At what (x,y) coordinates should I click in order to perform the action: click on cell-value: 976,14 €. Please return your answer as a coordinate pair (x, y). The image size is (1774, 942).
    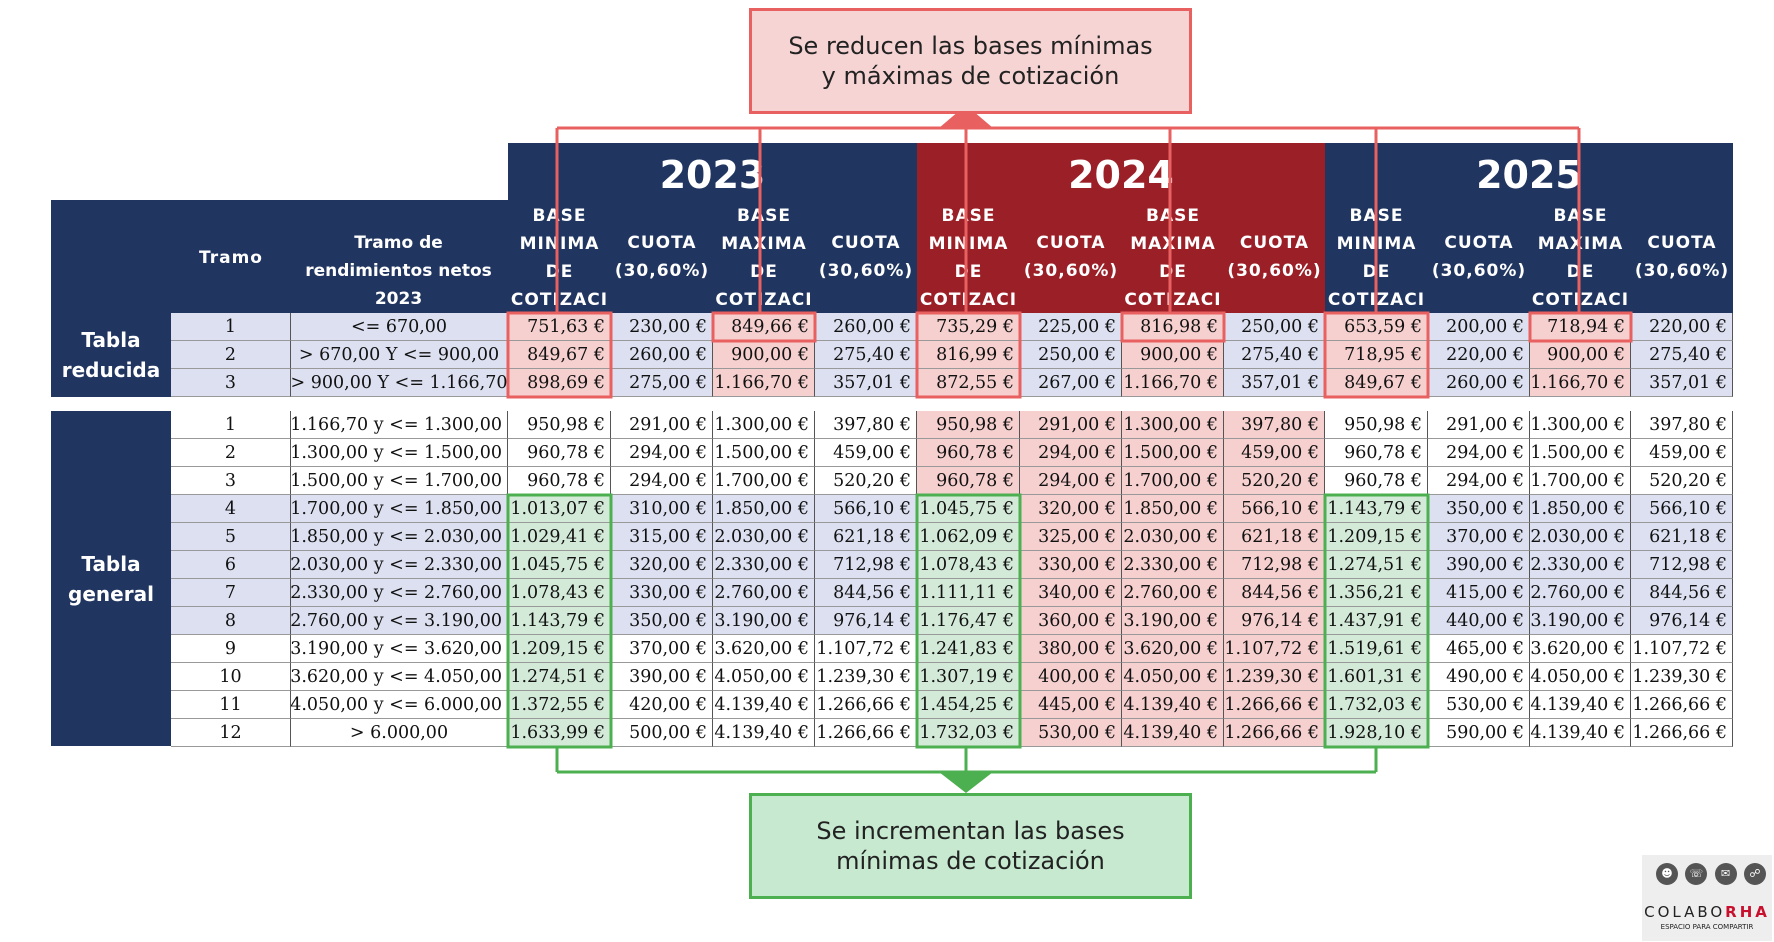
    Looking at the image, I should click on (1682, 621).